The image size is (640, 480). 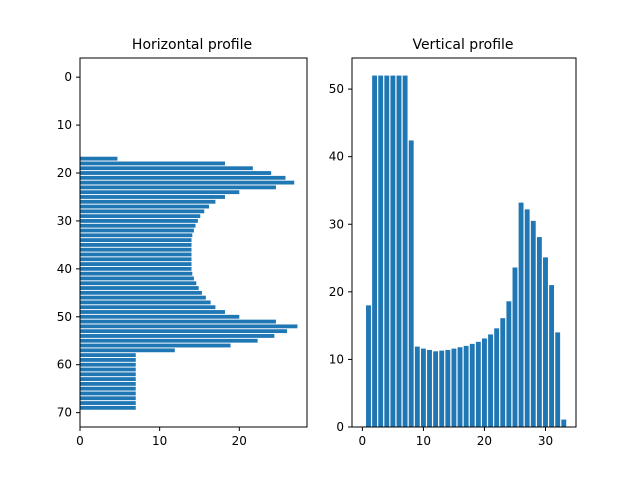 I want to click on vertical-profile-y-tick-label: 0, so click(x=340, y=427).